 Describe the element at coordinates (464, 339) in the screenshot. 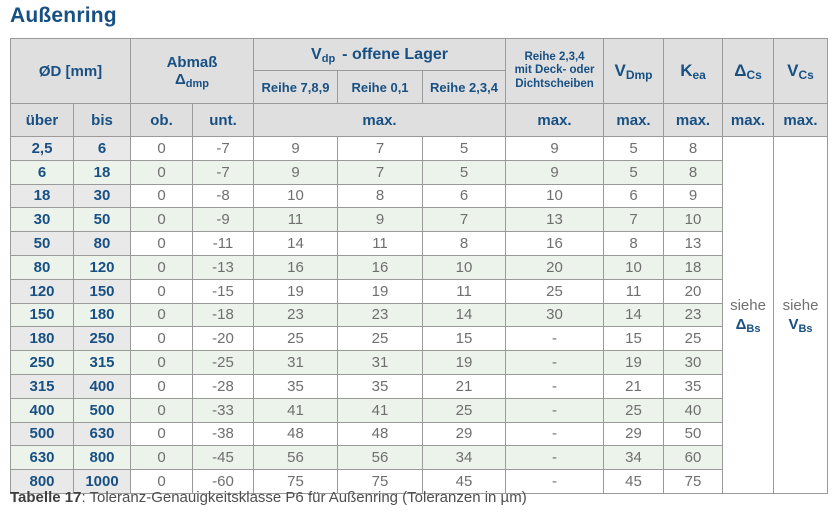

I see `tolerance-value-cell: 15` at that location.